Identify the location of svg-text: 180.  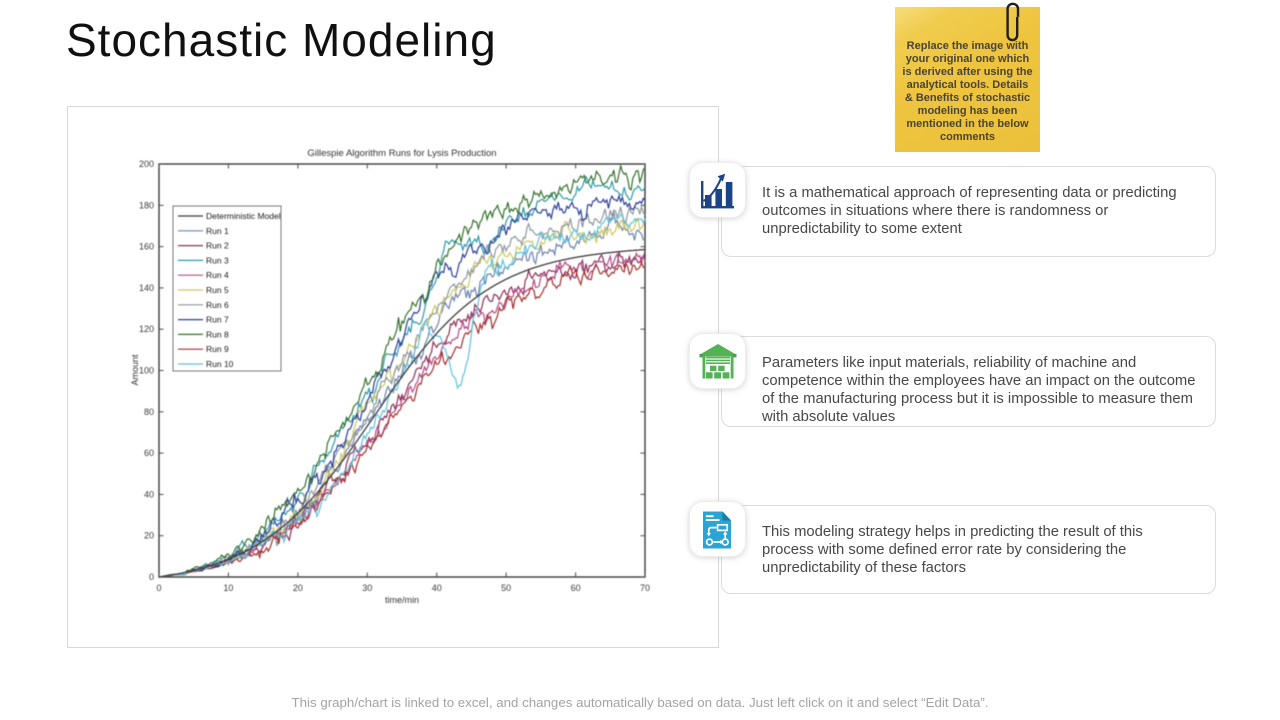
(146, 205).